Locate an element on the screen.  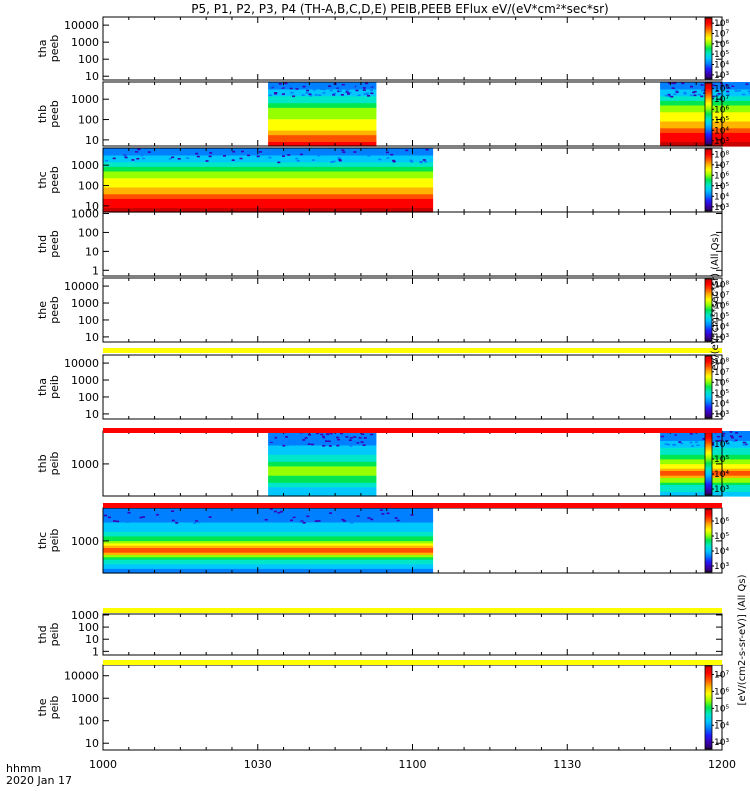
colorbar is located at coordinates (708, 48).